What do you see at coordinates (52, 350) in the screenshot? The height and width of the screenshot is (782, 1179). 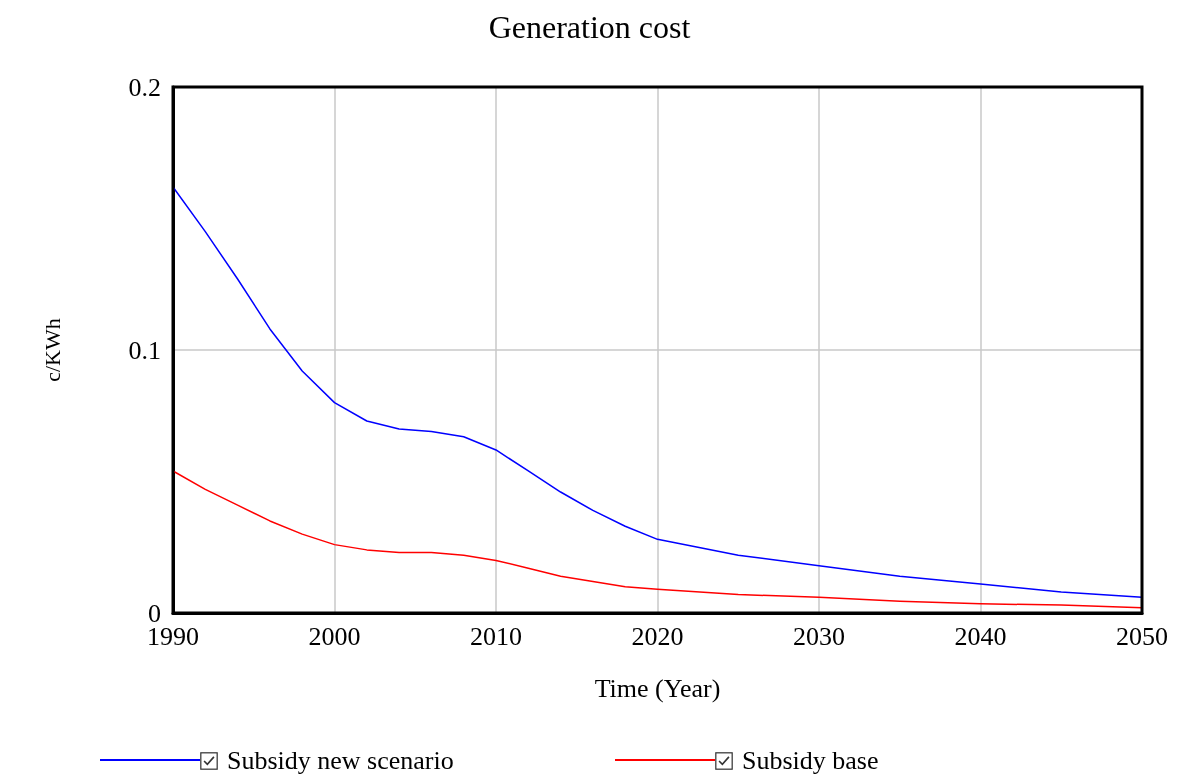 I see `y-axis-title: c/KWh` at bounding box center [52, 350].